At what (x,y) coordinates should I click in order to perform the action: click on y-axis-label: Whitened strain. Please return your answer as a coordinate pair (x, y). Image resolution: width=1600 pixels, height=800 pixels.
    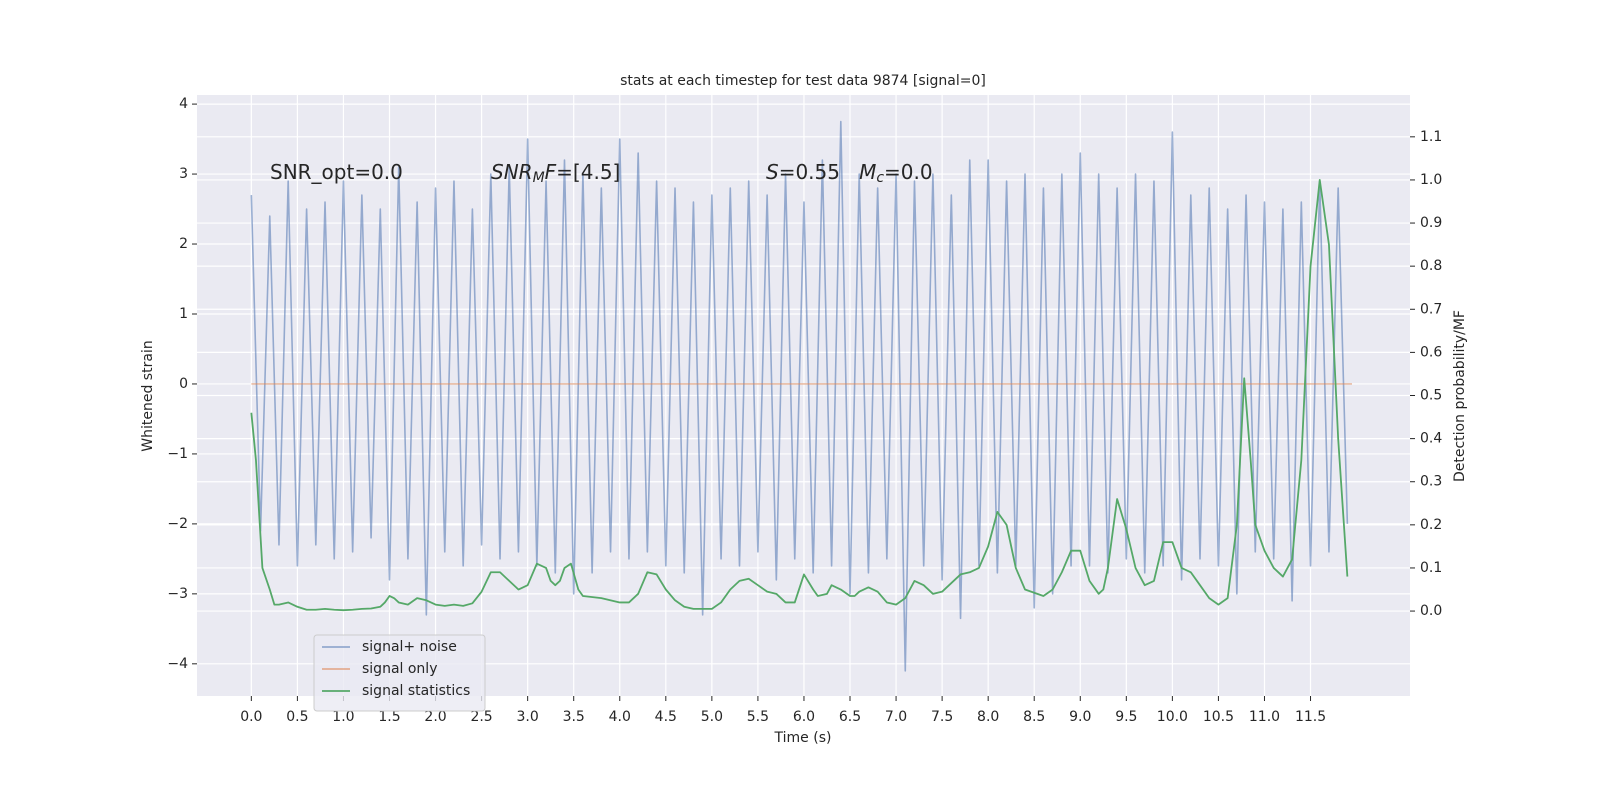
    Looking at the image, I should click on (148, 395).